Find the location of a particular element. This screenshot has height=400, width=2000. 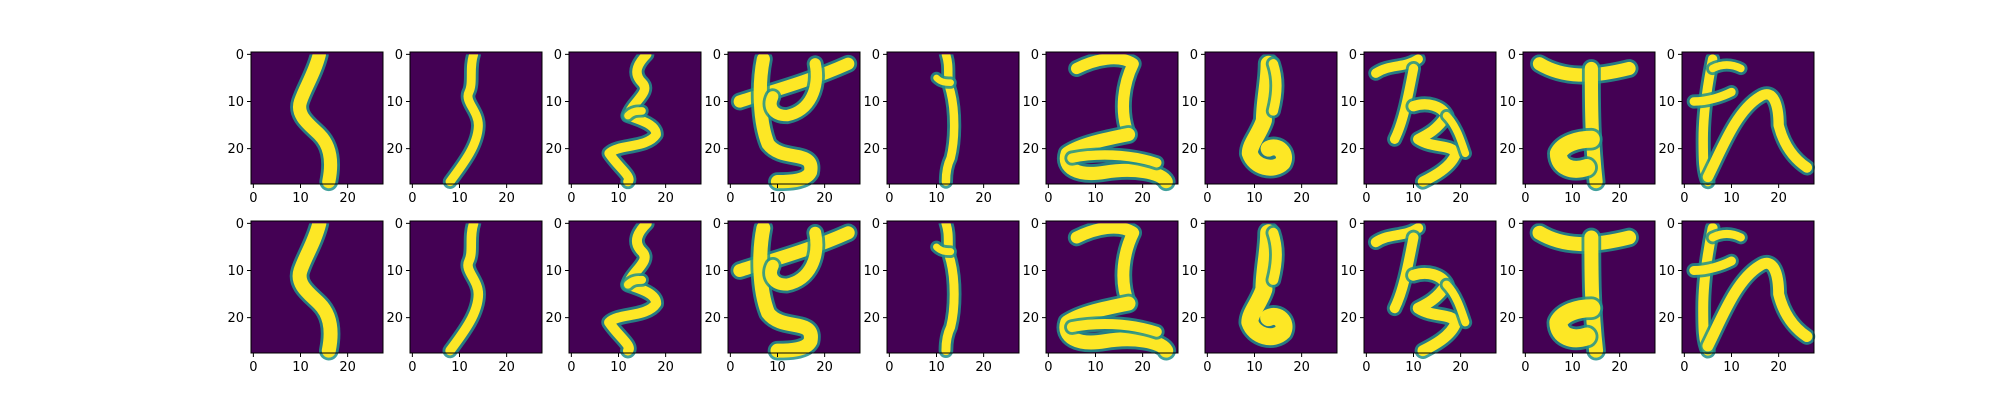

subplot-r1-c4: 0 10 20 0 10 20 is located at coordinates (941, 296).